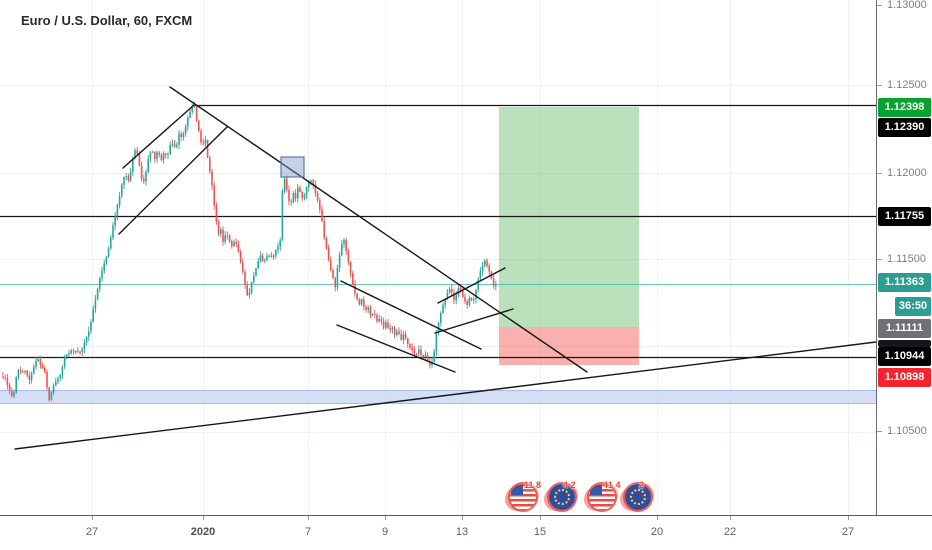 This screenshot has height=550, width=932. What do you see at coordinates (466, 532) in the screenshot?
I see `time-axis: 27 2020 7 9 13 15 20 22 27` at bounding box center [466, 532].